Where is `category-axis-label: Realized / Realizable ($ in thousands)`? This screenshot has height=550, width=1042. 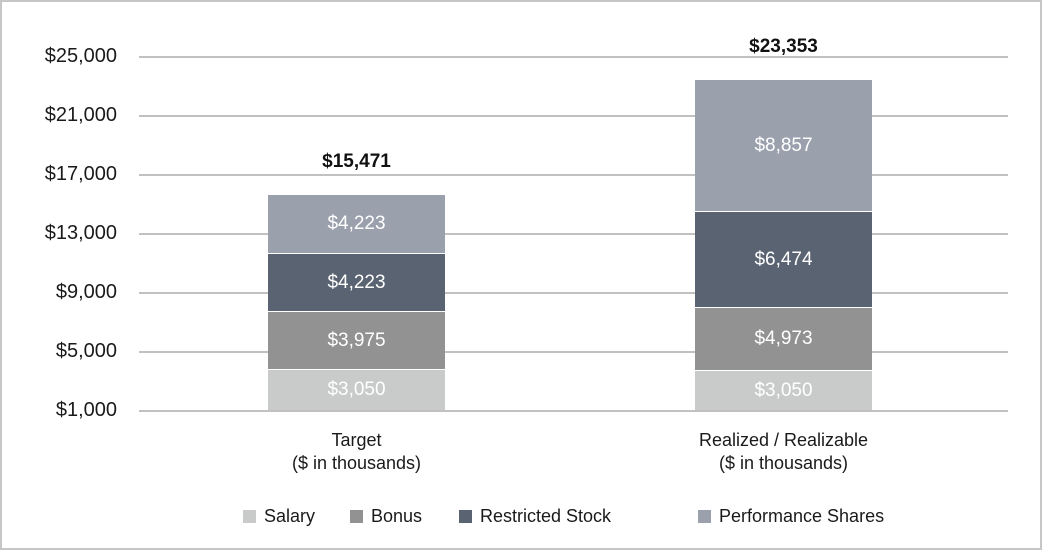 category-axis-label: Realized / Realizable ($ in thousands) is located at coordinates (783, 452).